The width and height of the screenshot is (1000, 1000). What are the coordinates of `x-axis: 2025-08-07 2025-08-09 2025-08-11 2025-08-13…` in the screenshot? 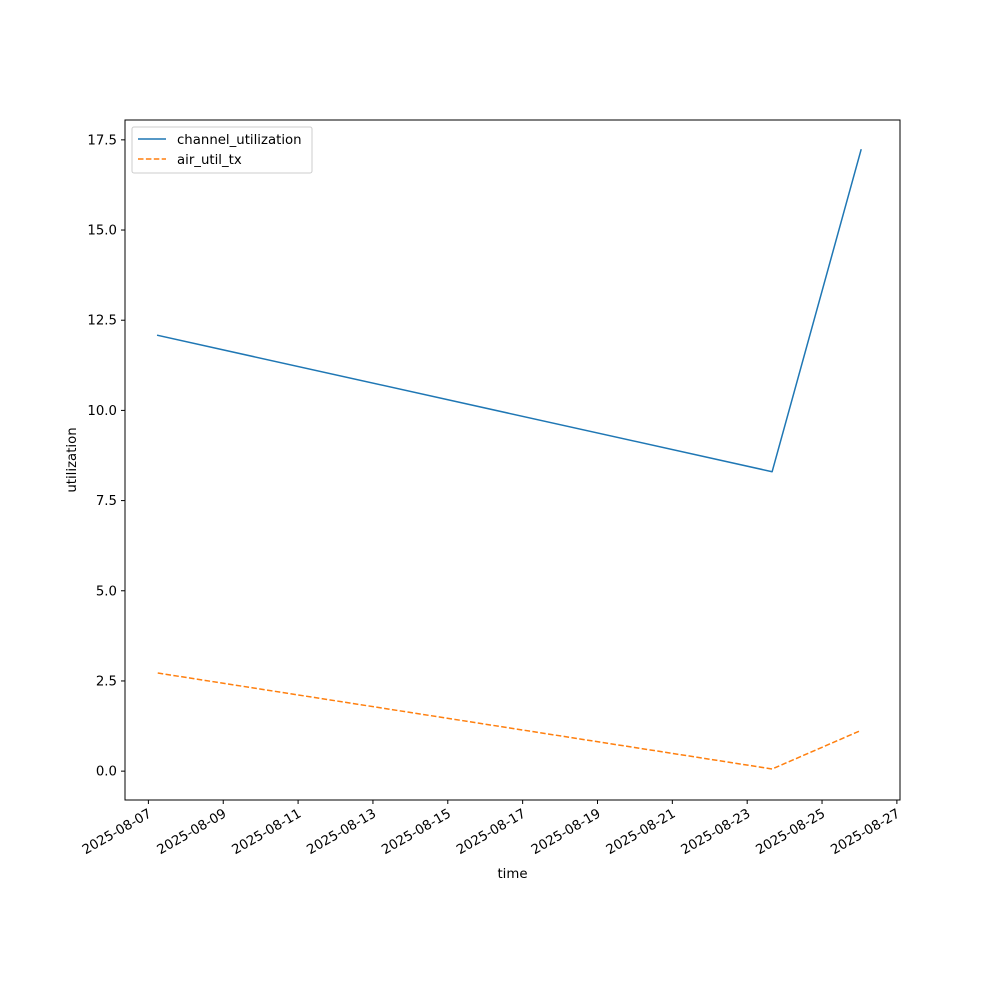 It's located at (491, 829).